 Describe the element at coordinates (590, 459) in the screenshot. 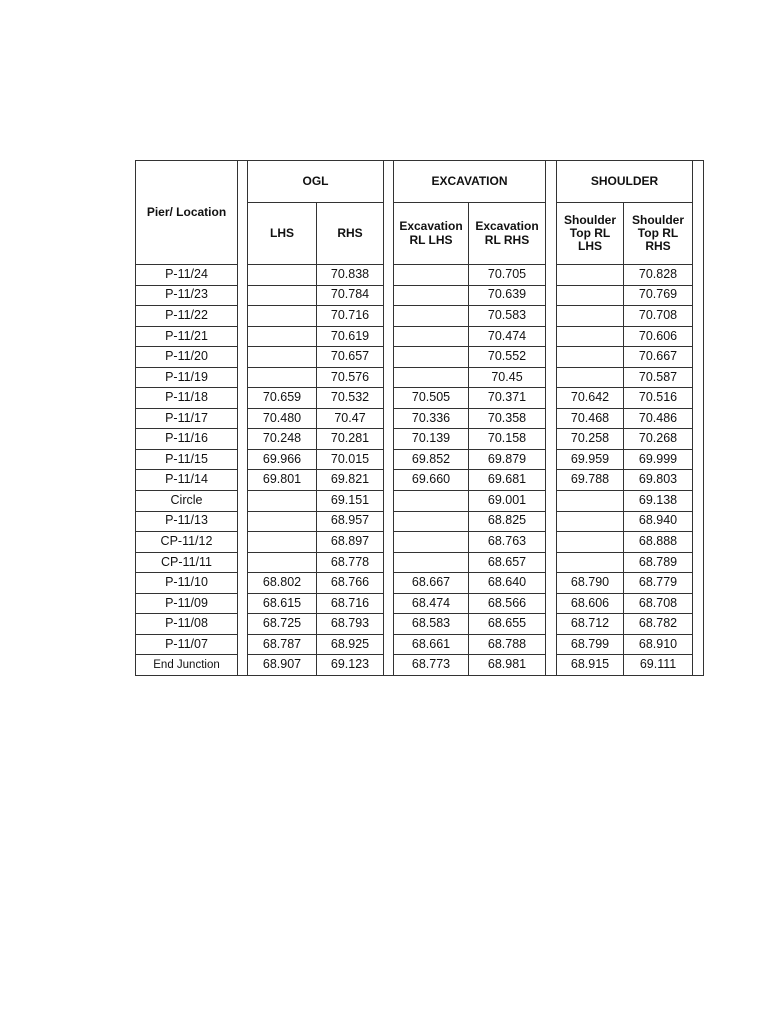

I see `cell-shoulder-lhs: 69.959` at that location.